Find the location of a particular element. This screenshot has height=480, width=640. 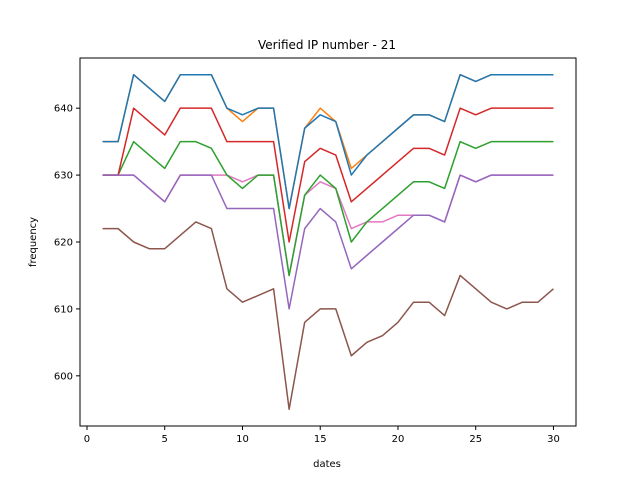

x-tick-label: 25 is located at coordinates (475, 439).